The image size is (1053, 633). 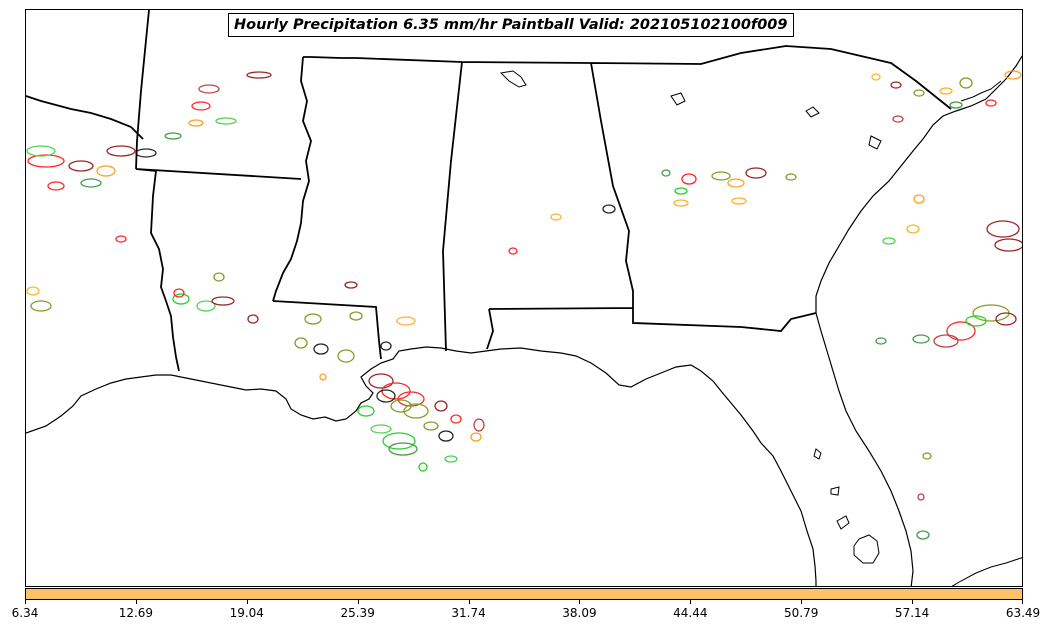 I want to click on colorbar-tick-label: 31.74, so click(x=468, y=613).